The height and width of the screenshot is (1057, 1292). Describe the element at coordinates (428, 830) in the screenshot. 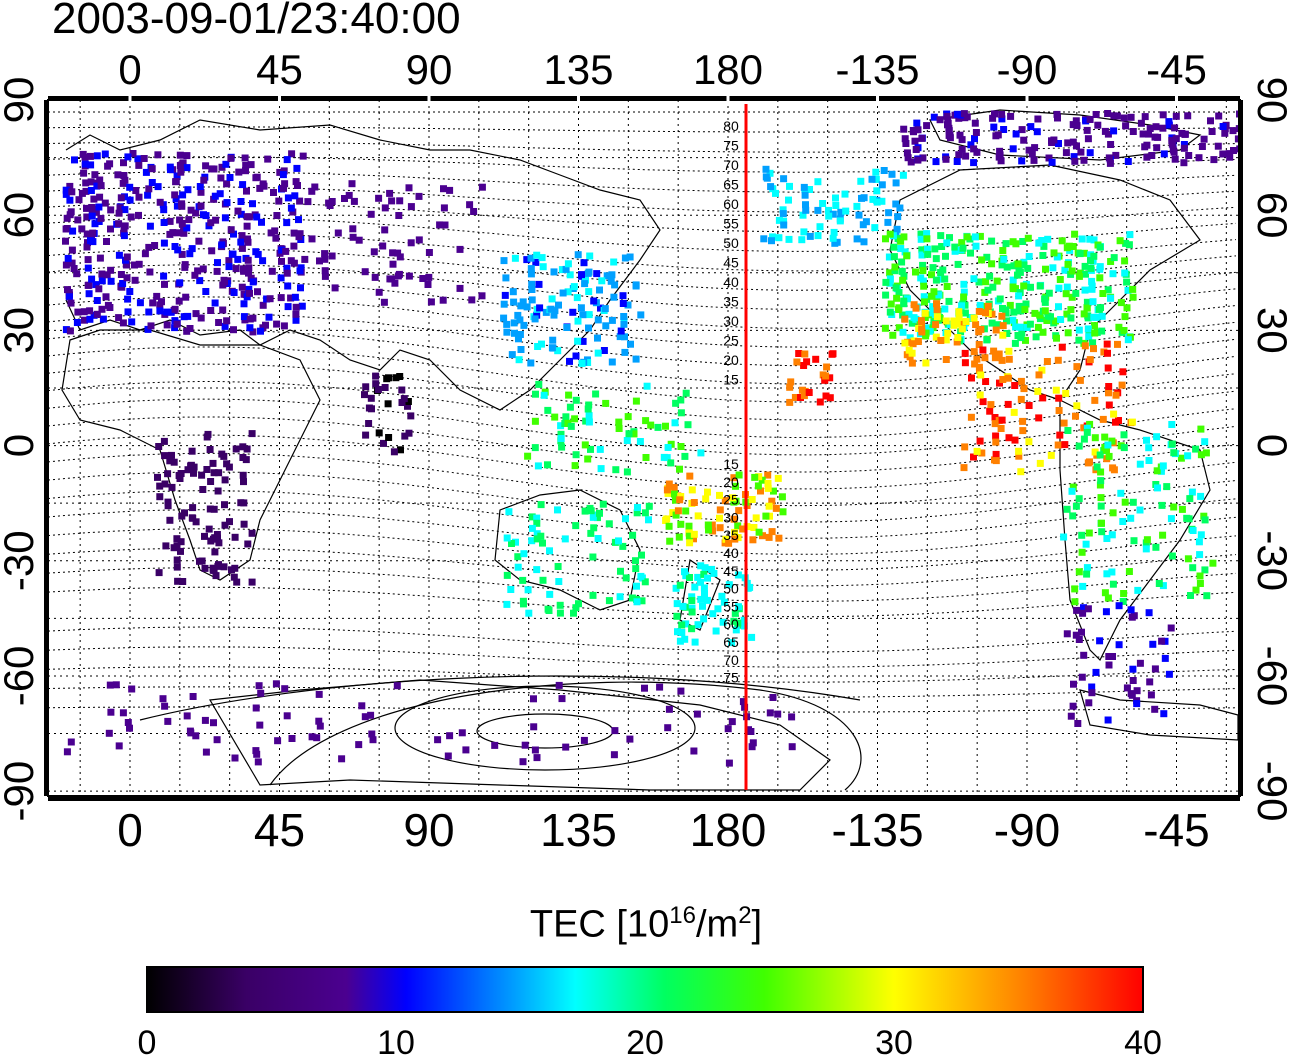

I see `x-tick-bottom-label: 90` at that location.